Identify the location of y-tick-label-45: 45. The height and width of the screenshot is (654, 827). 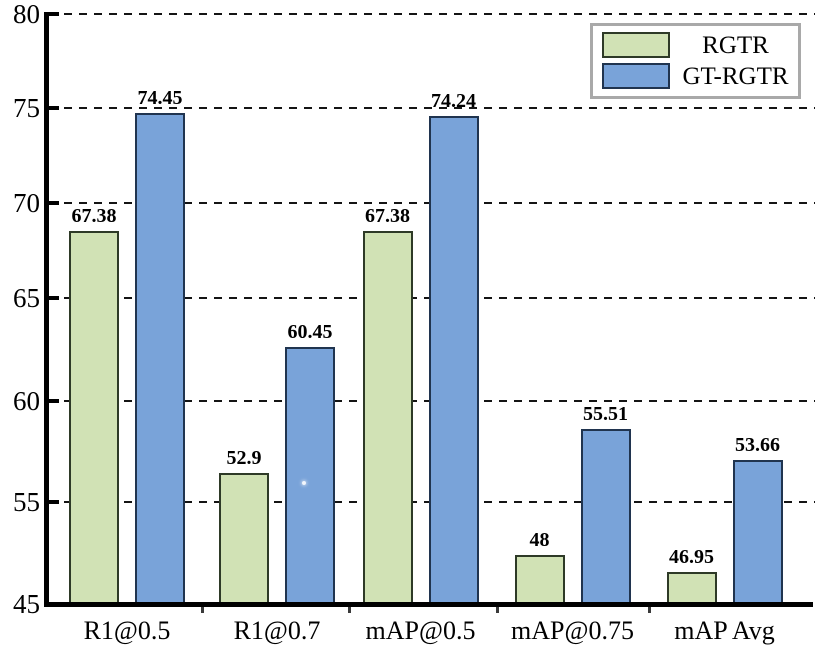
(26, 603).